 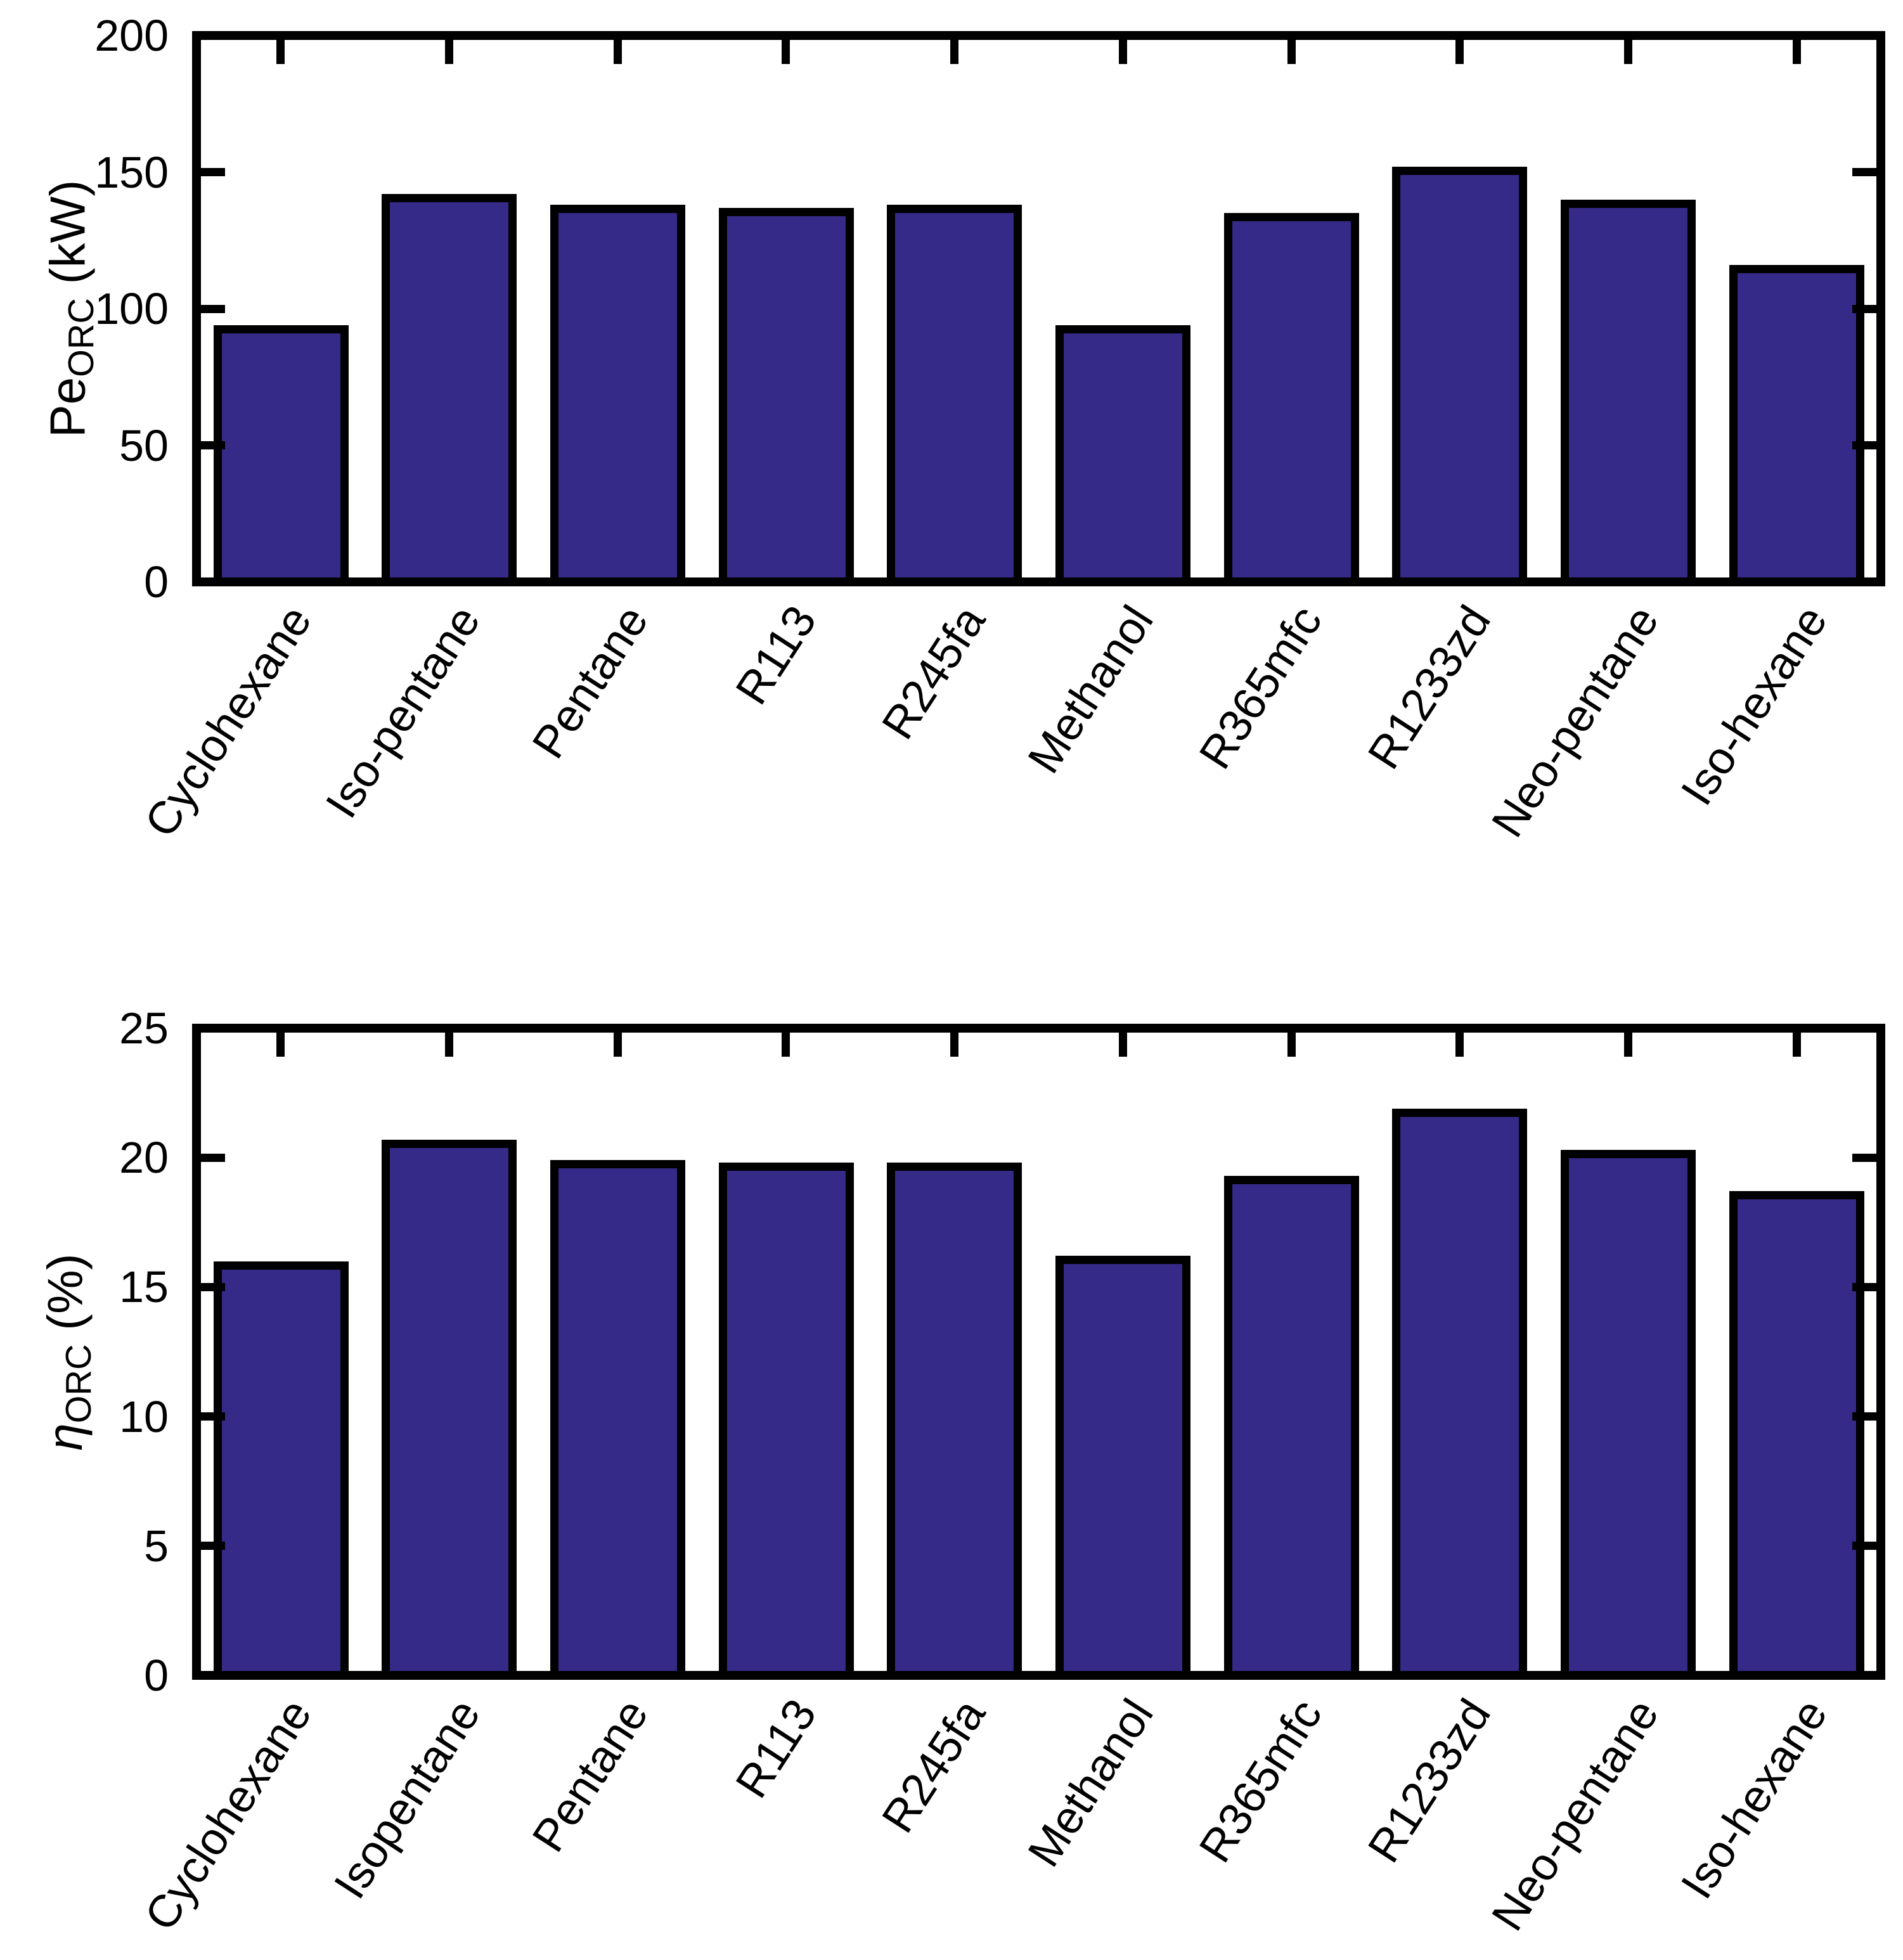 I want to click on y-tick-label: 200, so click(x=131, y=35).